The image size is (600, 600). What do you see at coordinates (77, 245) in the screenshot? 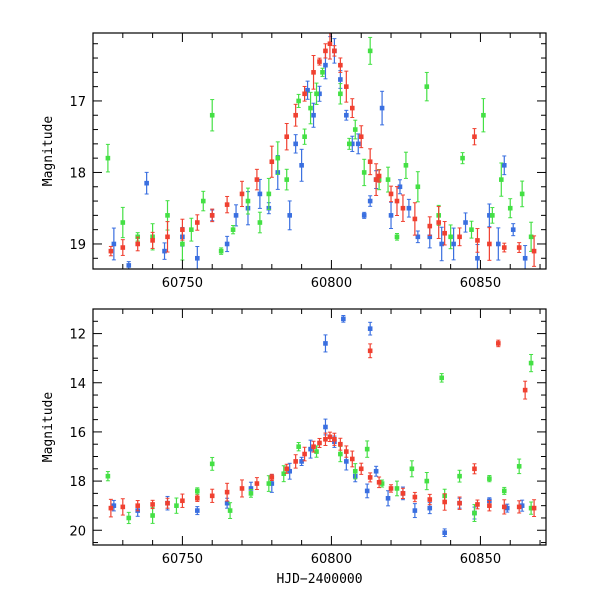
I see `y-tick-label: 19` at bounding box center [77, 245].